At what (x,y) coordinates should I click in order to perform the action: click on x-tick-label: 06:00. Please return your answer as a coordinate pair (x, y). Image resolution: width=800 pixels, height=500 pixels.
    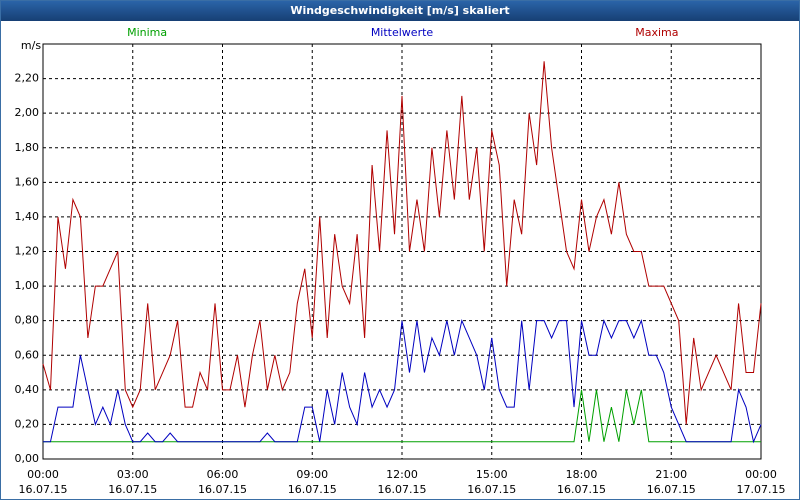
    Looking at the image, I should click on (223, 474).